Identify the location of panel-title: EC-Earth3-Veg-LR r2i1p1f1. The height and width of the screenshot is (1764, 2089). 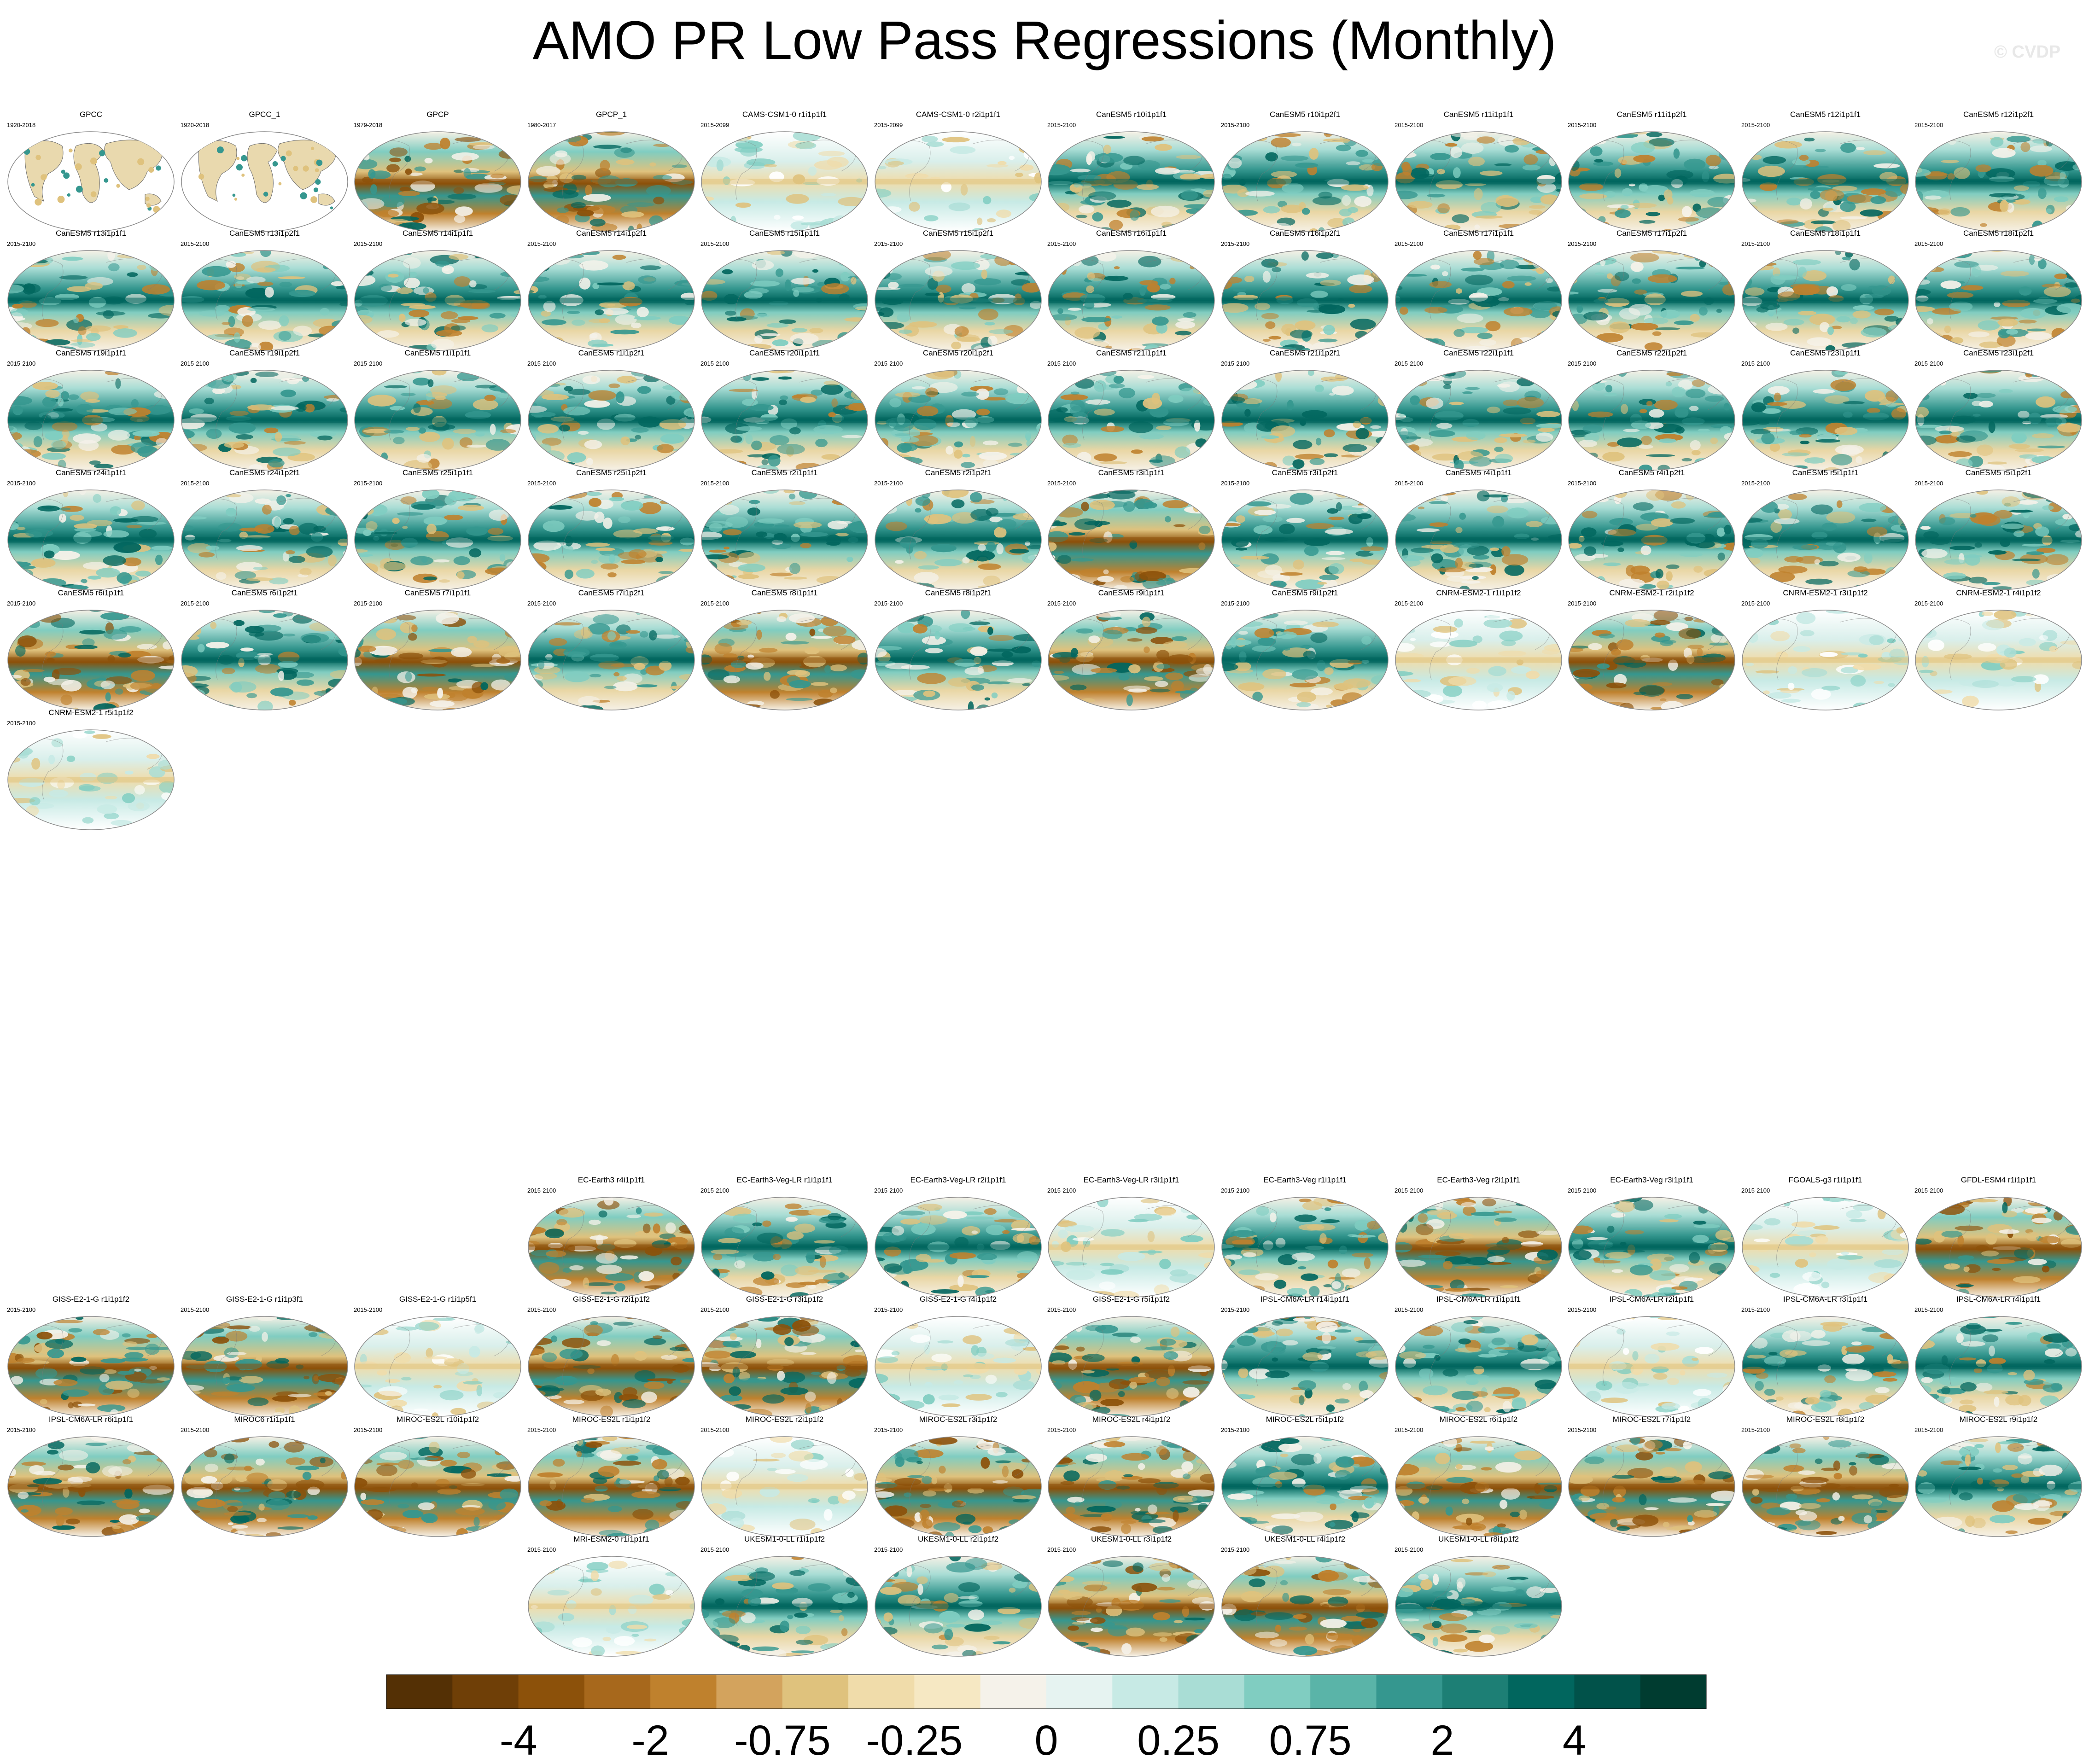
(958, 1180).